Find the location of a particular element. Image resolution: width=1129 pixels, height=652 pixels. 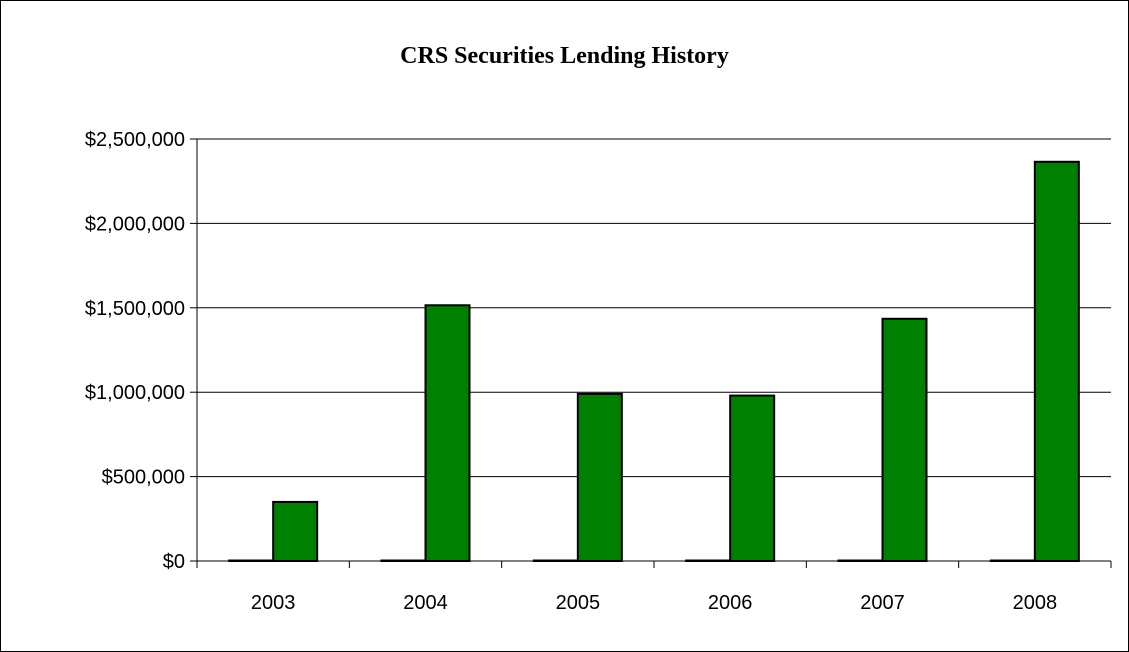

x-tick-label: 2006 is located at coordinates (730, 603).